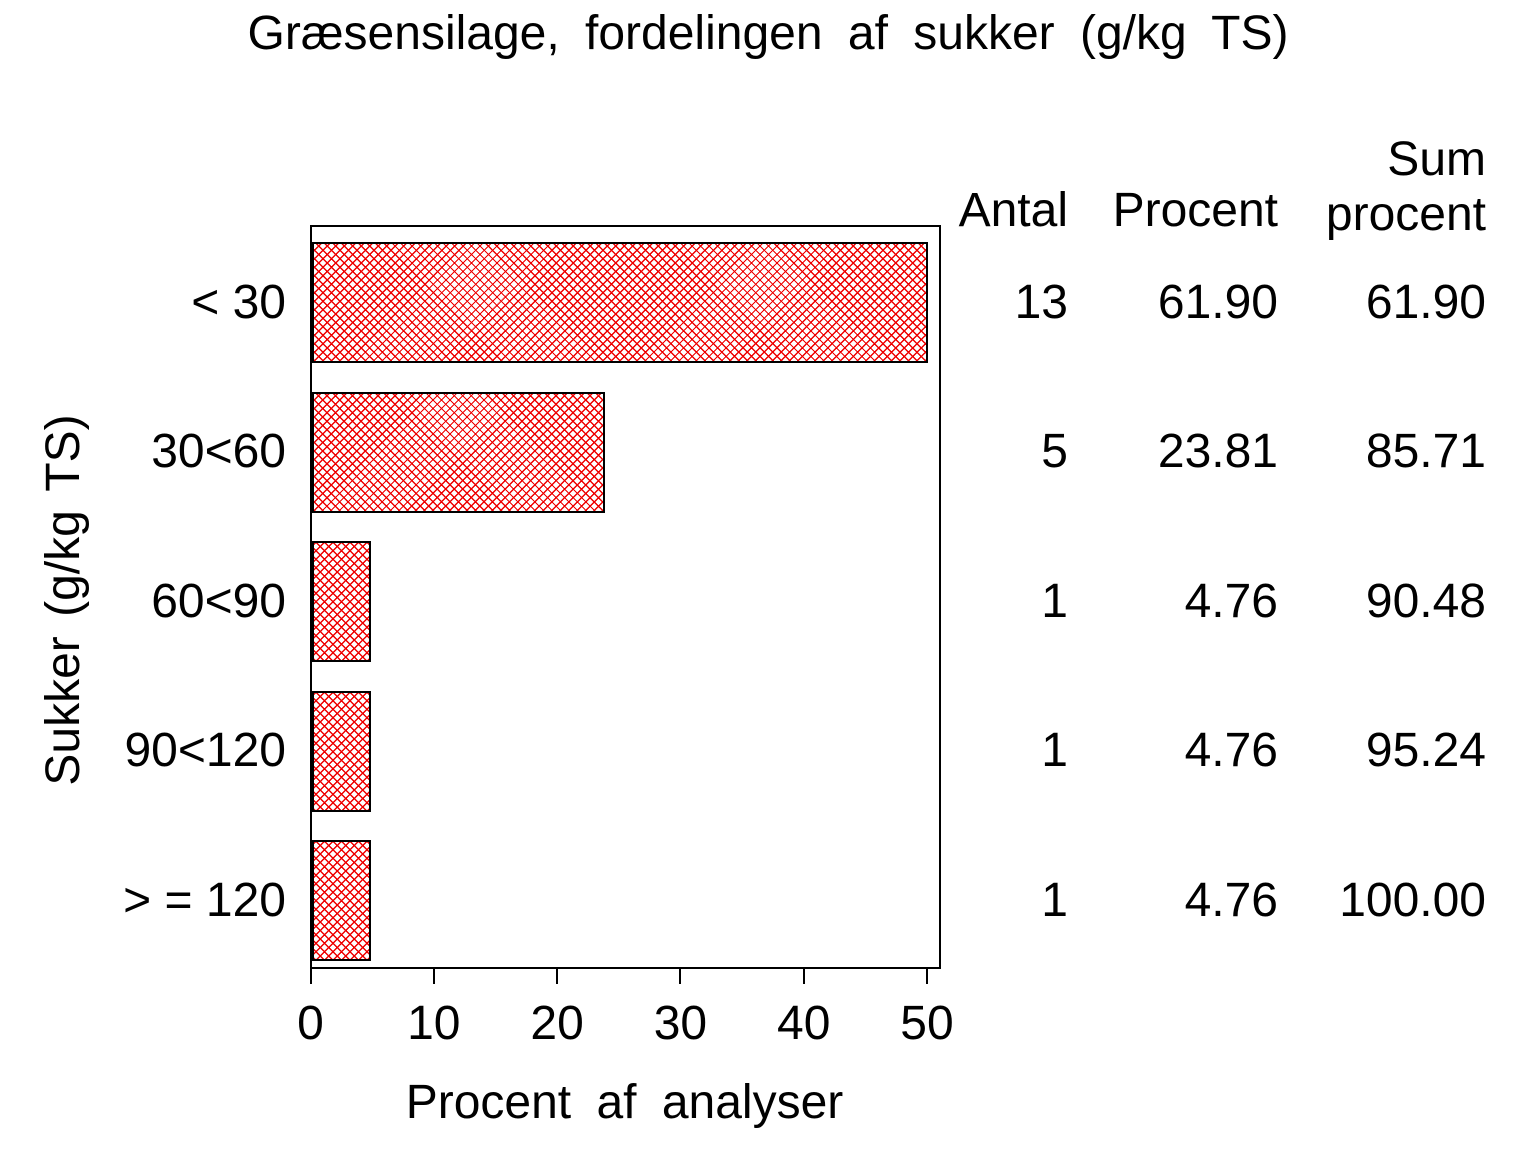  Describe the element at coordinates (1013, 210) in the screenshot. I see `table-header-antal: Antal` at that location.